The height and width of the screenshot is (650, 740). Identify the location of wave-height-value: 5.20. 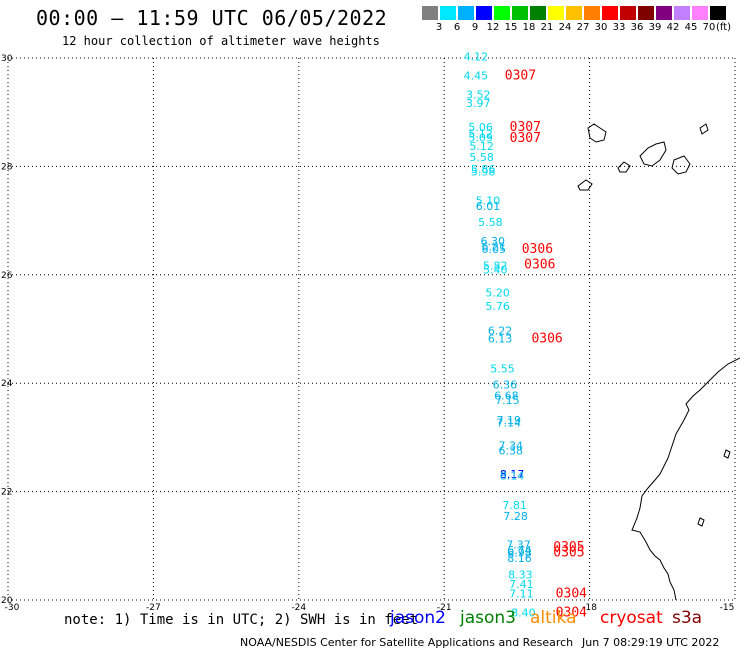
(497, 292).